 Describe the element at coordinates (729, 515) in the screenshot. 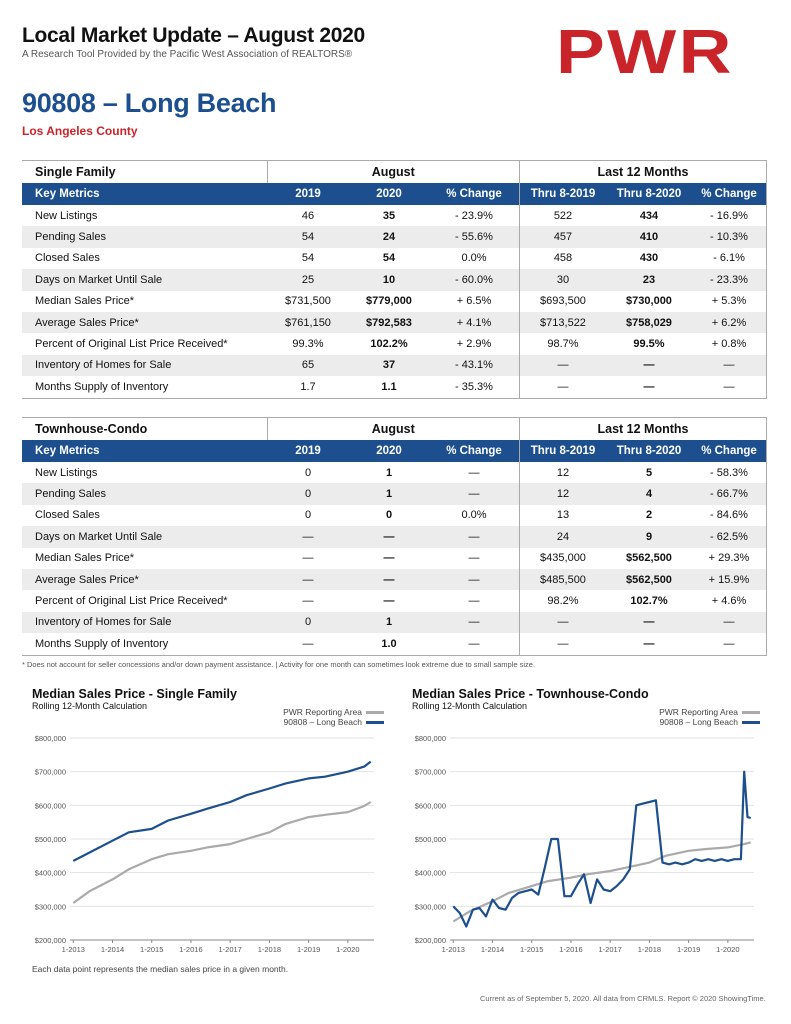

I see `metric-value: - 84.6%` at that location.